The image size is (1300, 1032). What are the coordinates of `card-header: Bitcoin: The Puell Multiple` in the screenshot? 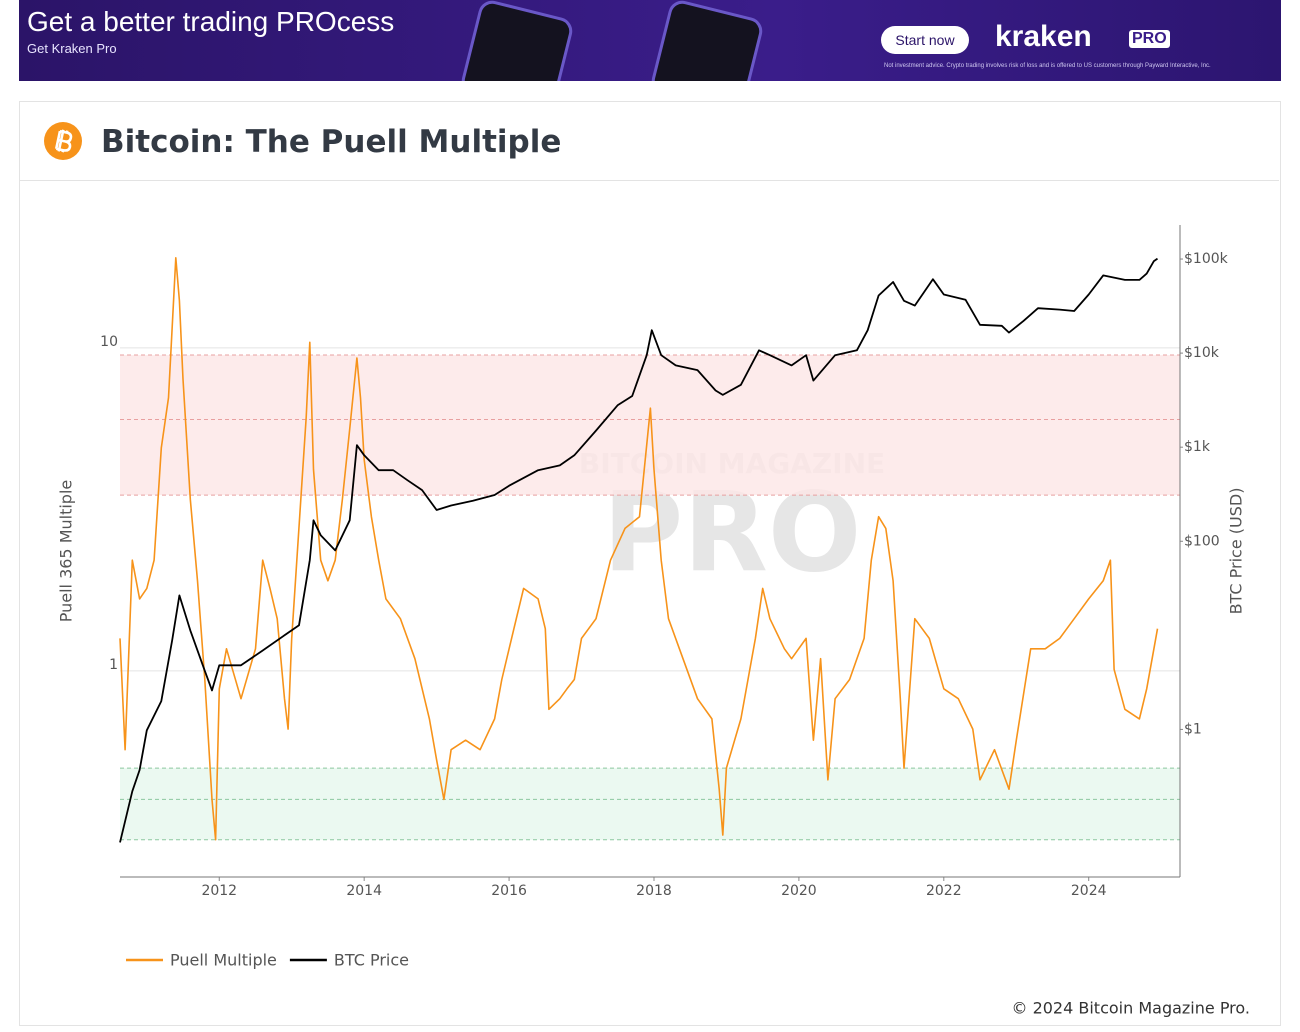 It's located at (649, 141).